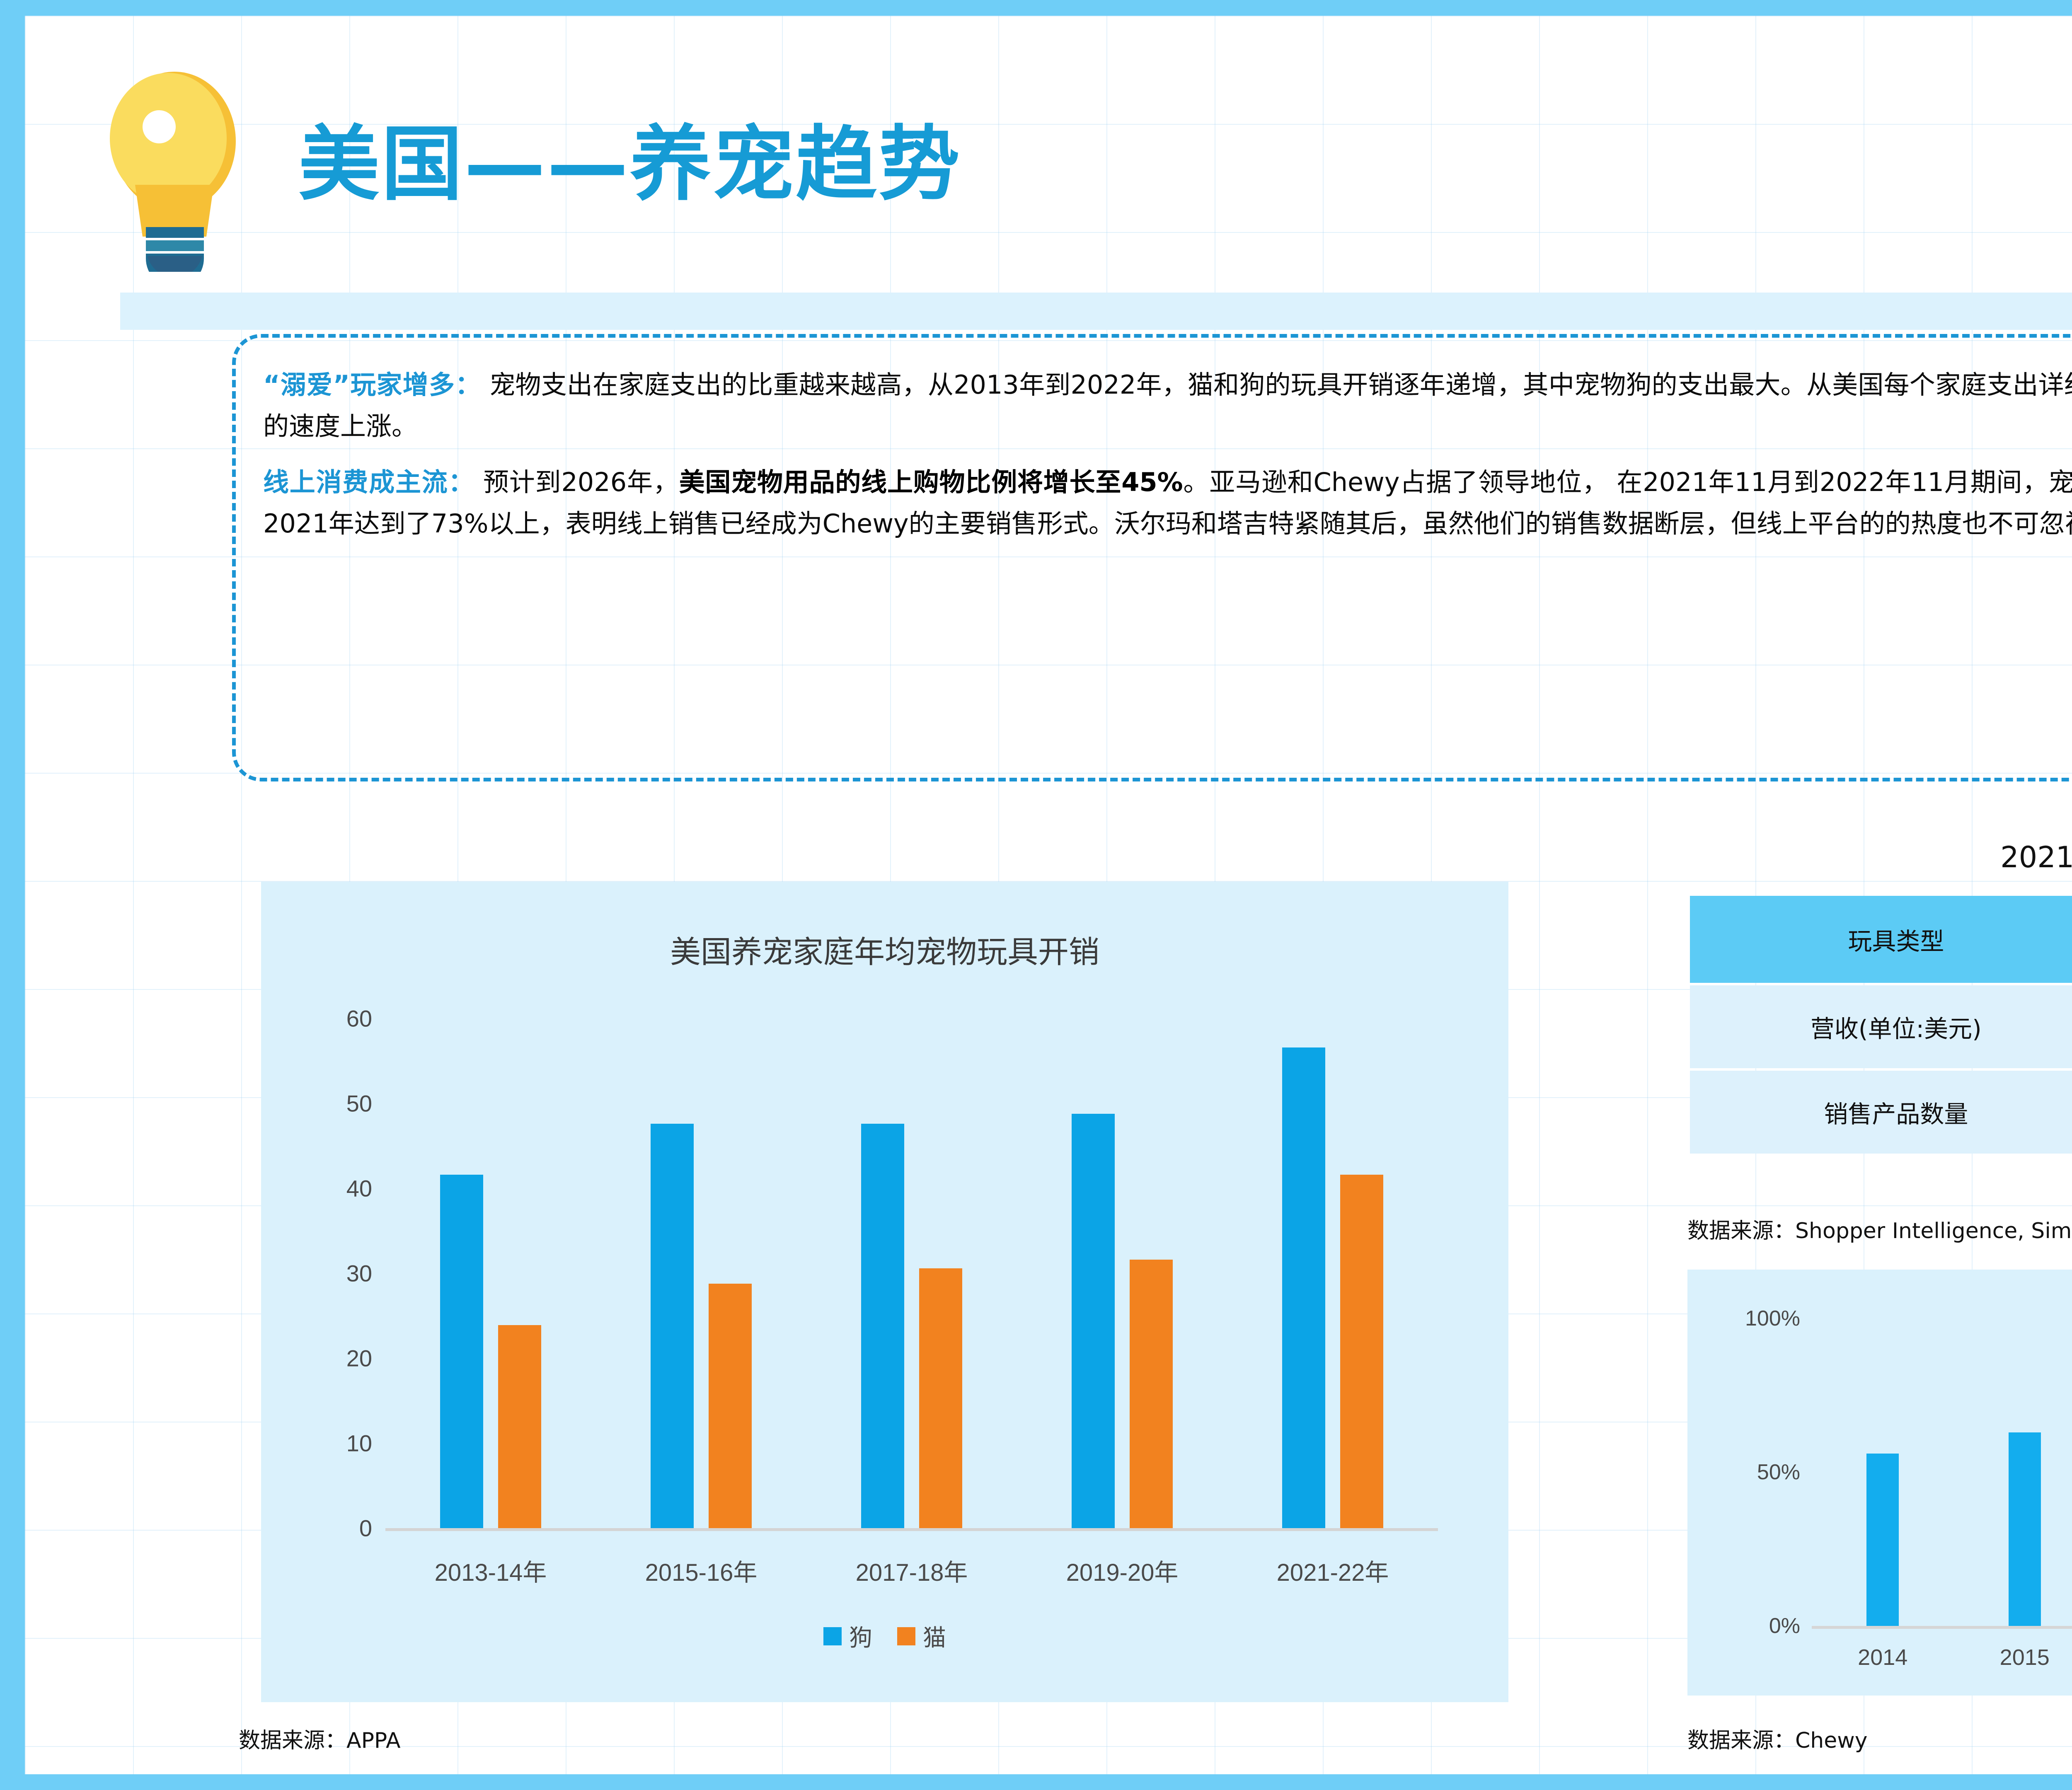  What do you see at coordinates (847, 1636) in the screenshot?
I see `legend-item: 狗` at bounding box center [847, 1636].